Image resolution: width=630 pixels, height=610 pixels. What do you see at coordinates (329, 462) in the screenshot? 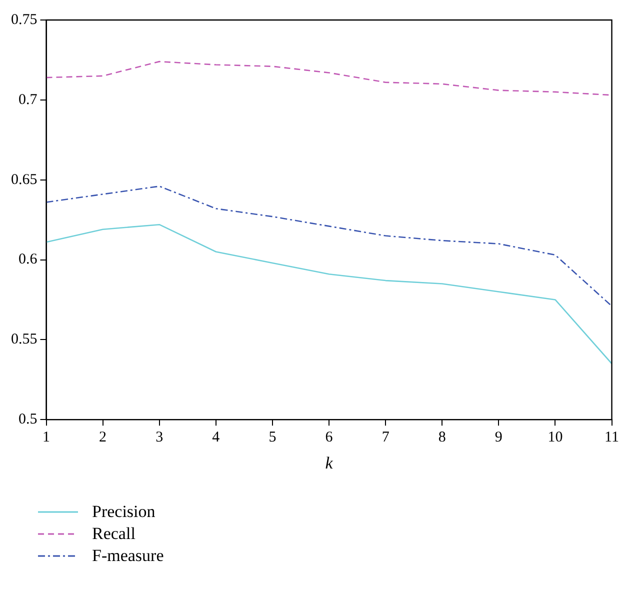
I see `x-axis-title: k` at bounding box center [329, 462].